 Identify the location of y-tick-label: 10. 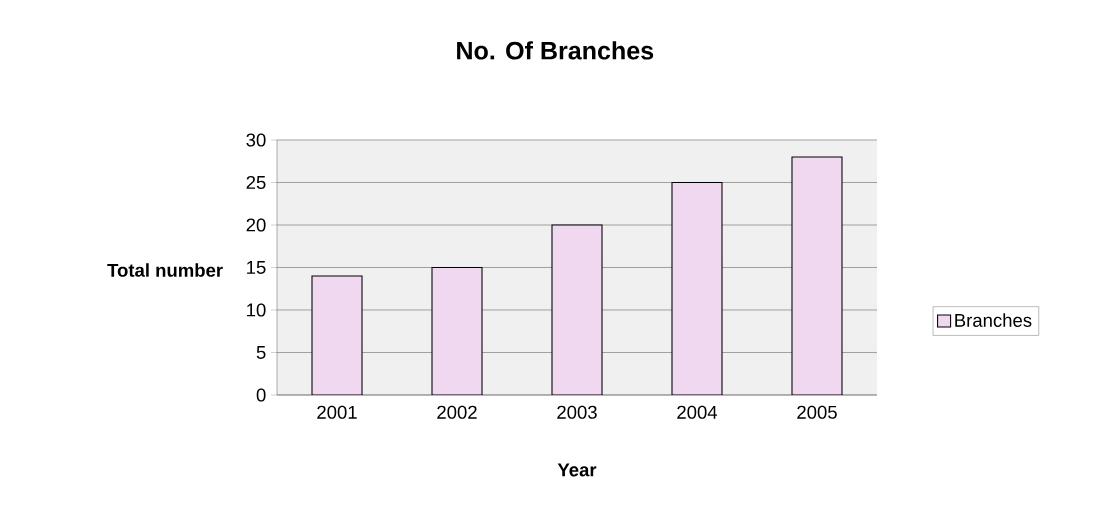
(256, 310).